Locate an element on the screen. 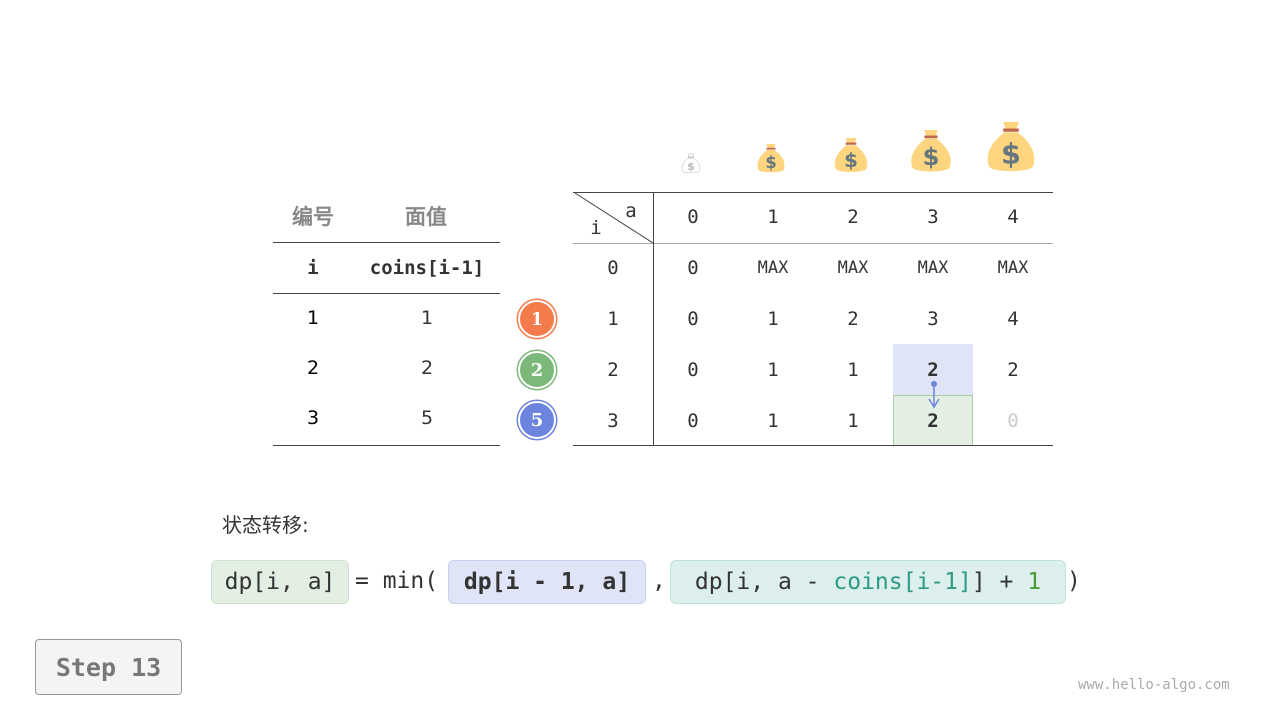  term2-a: dp[i, a - is located at coordinates (764, 582).